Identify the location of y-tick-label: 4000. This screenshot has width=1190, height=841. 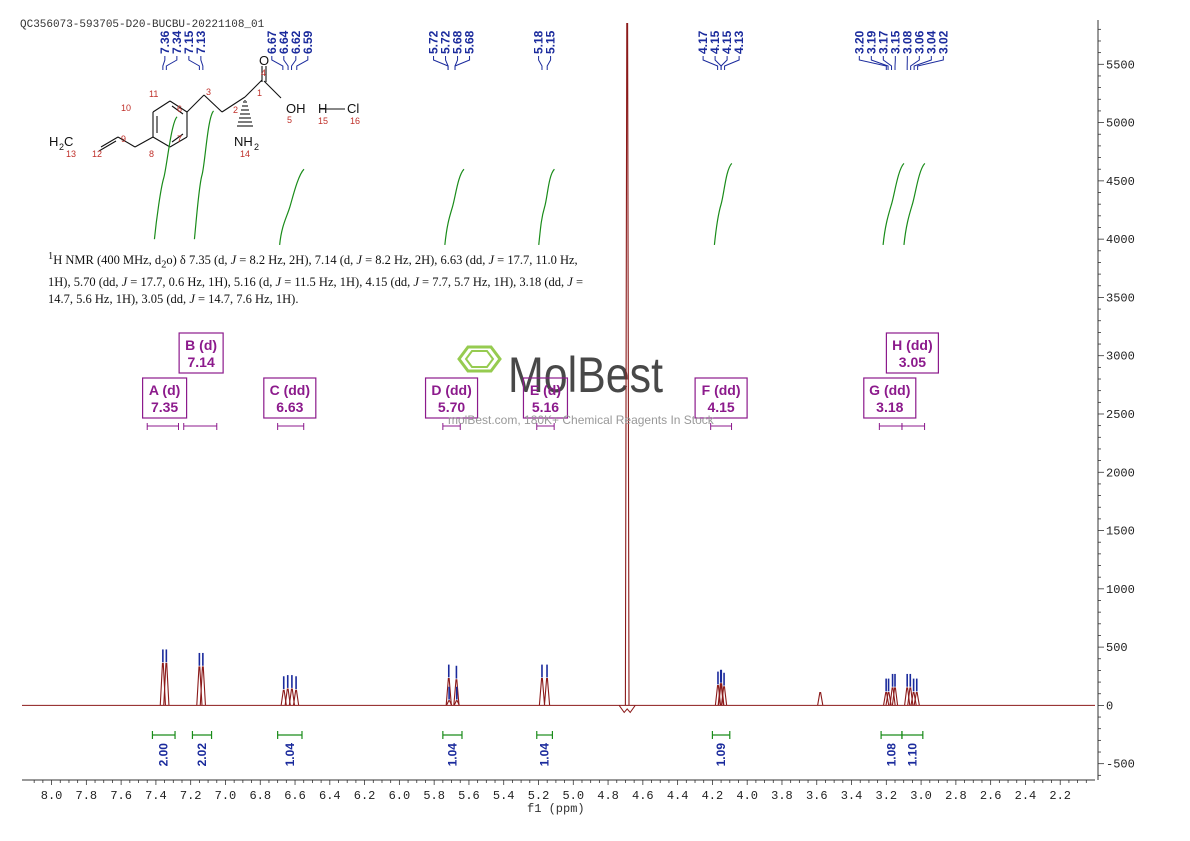
(1120, 240).